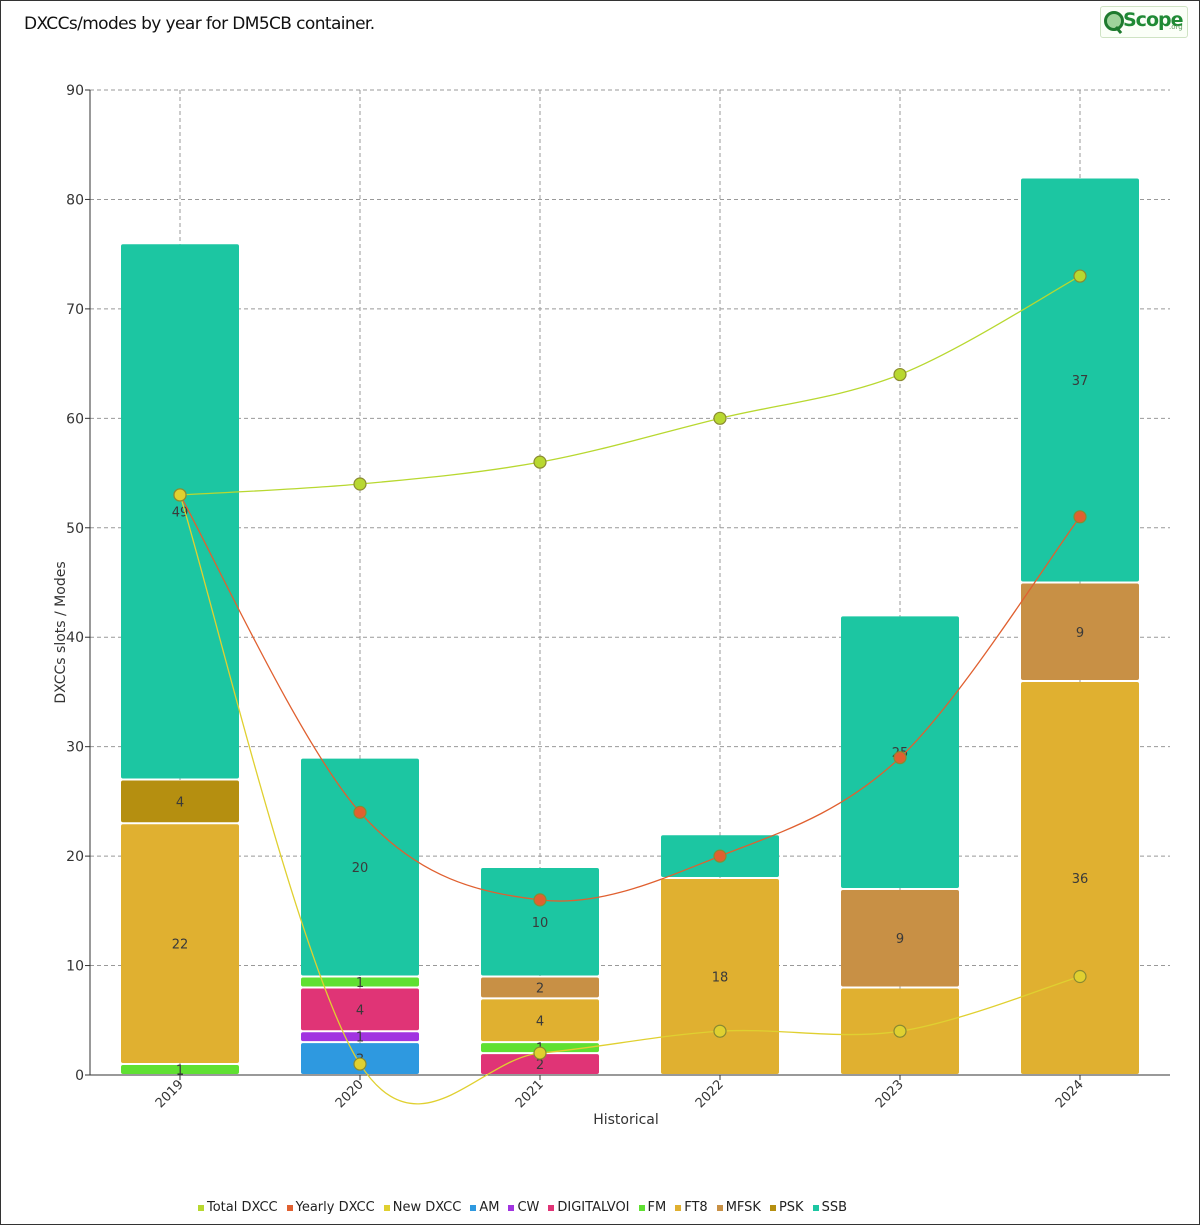 This screenshot has width=1200, height=1225. I want to click on bar-data-label: 18, so click(720, 978).